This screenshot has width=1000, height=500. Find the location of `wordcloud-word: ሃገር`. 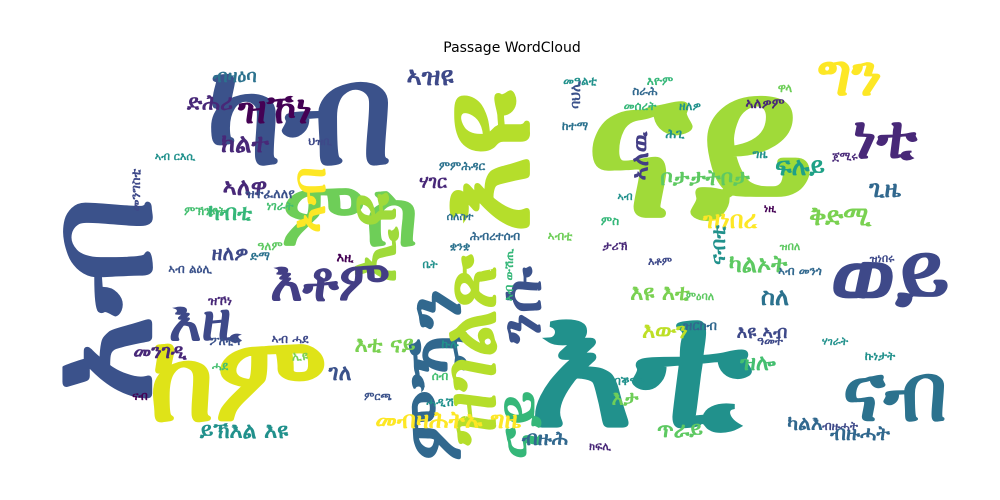

wordcloud-word: ሃገር is located at coordinates (433, 182).